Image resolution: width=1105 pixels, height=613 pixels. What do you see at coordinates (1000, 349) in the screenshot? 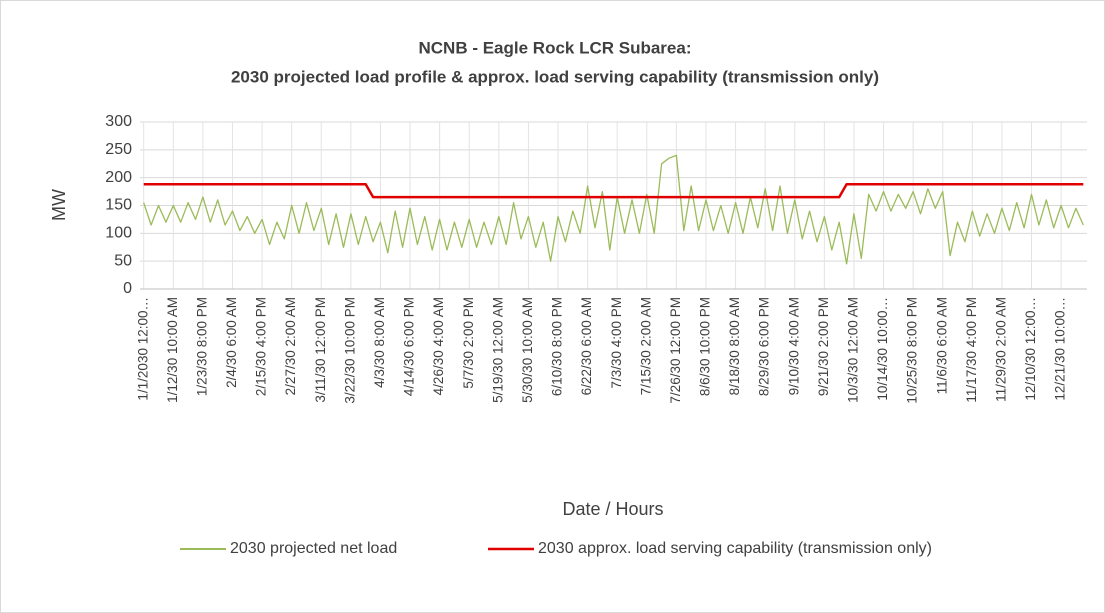
I see `x-tick-label: 11/29/30 2:00 AM` at bounding box center [1000, 349].